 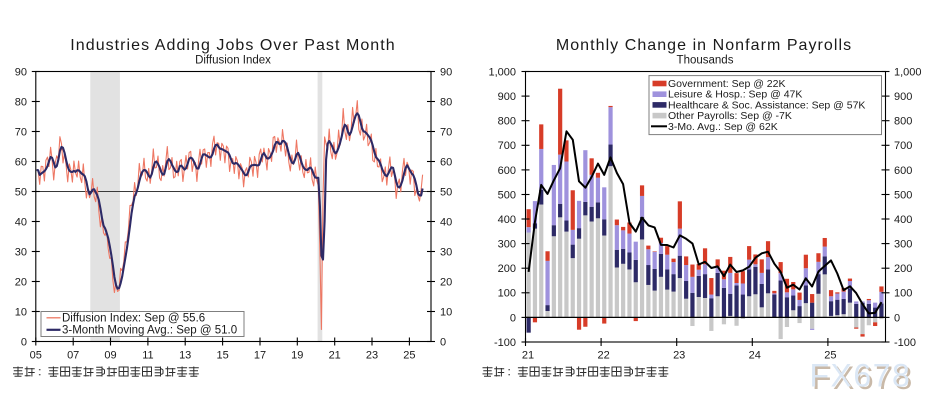 I want to click on svg-text: 11, so click(x=147, y=356).